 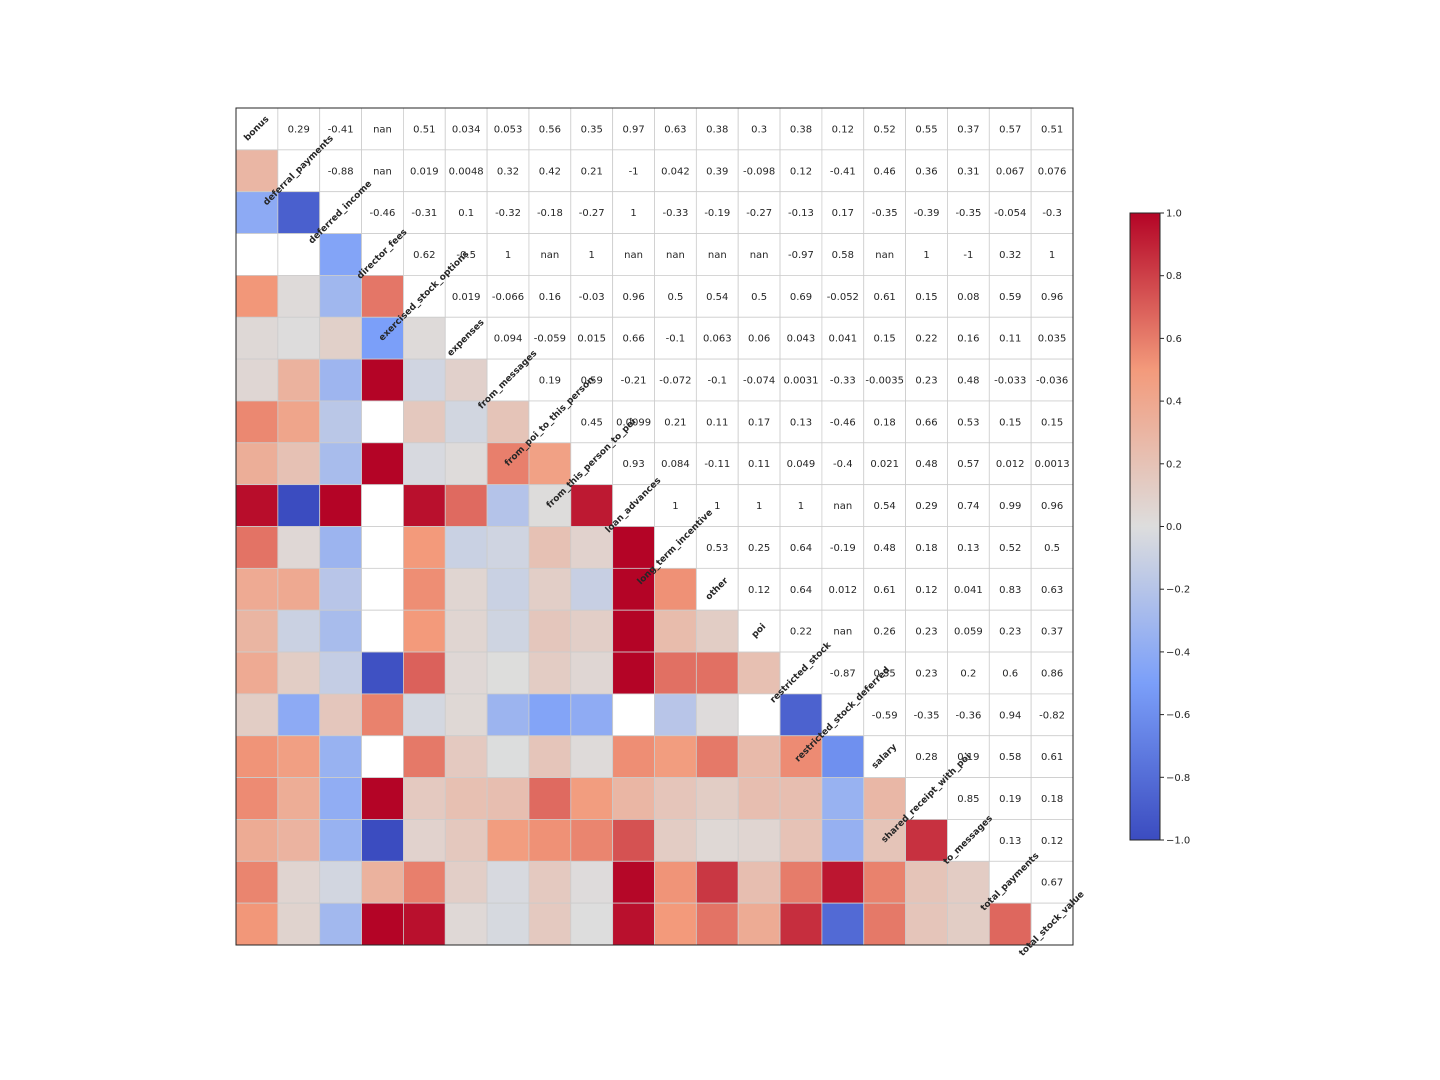 What do you see at coordinates (592, 171) in the screenshot?
I see `cell-value-label: 0.21` at bounding box center [592, 171].